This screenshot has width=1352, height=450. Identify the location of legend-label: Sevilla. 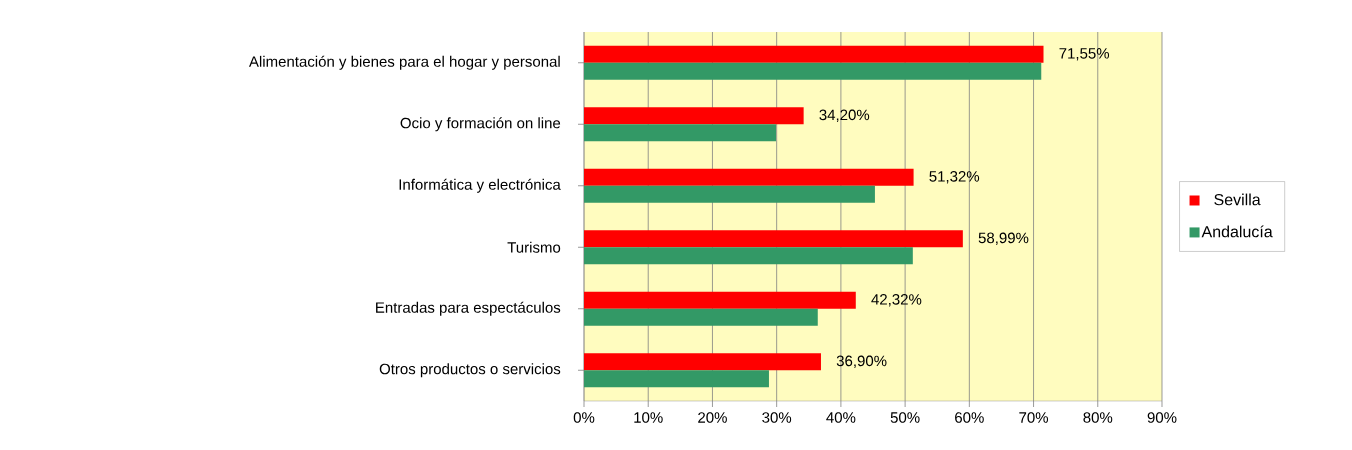
(1237, 199).